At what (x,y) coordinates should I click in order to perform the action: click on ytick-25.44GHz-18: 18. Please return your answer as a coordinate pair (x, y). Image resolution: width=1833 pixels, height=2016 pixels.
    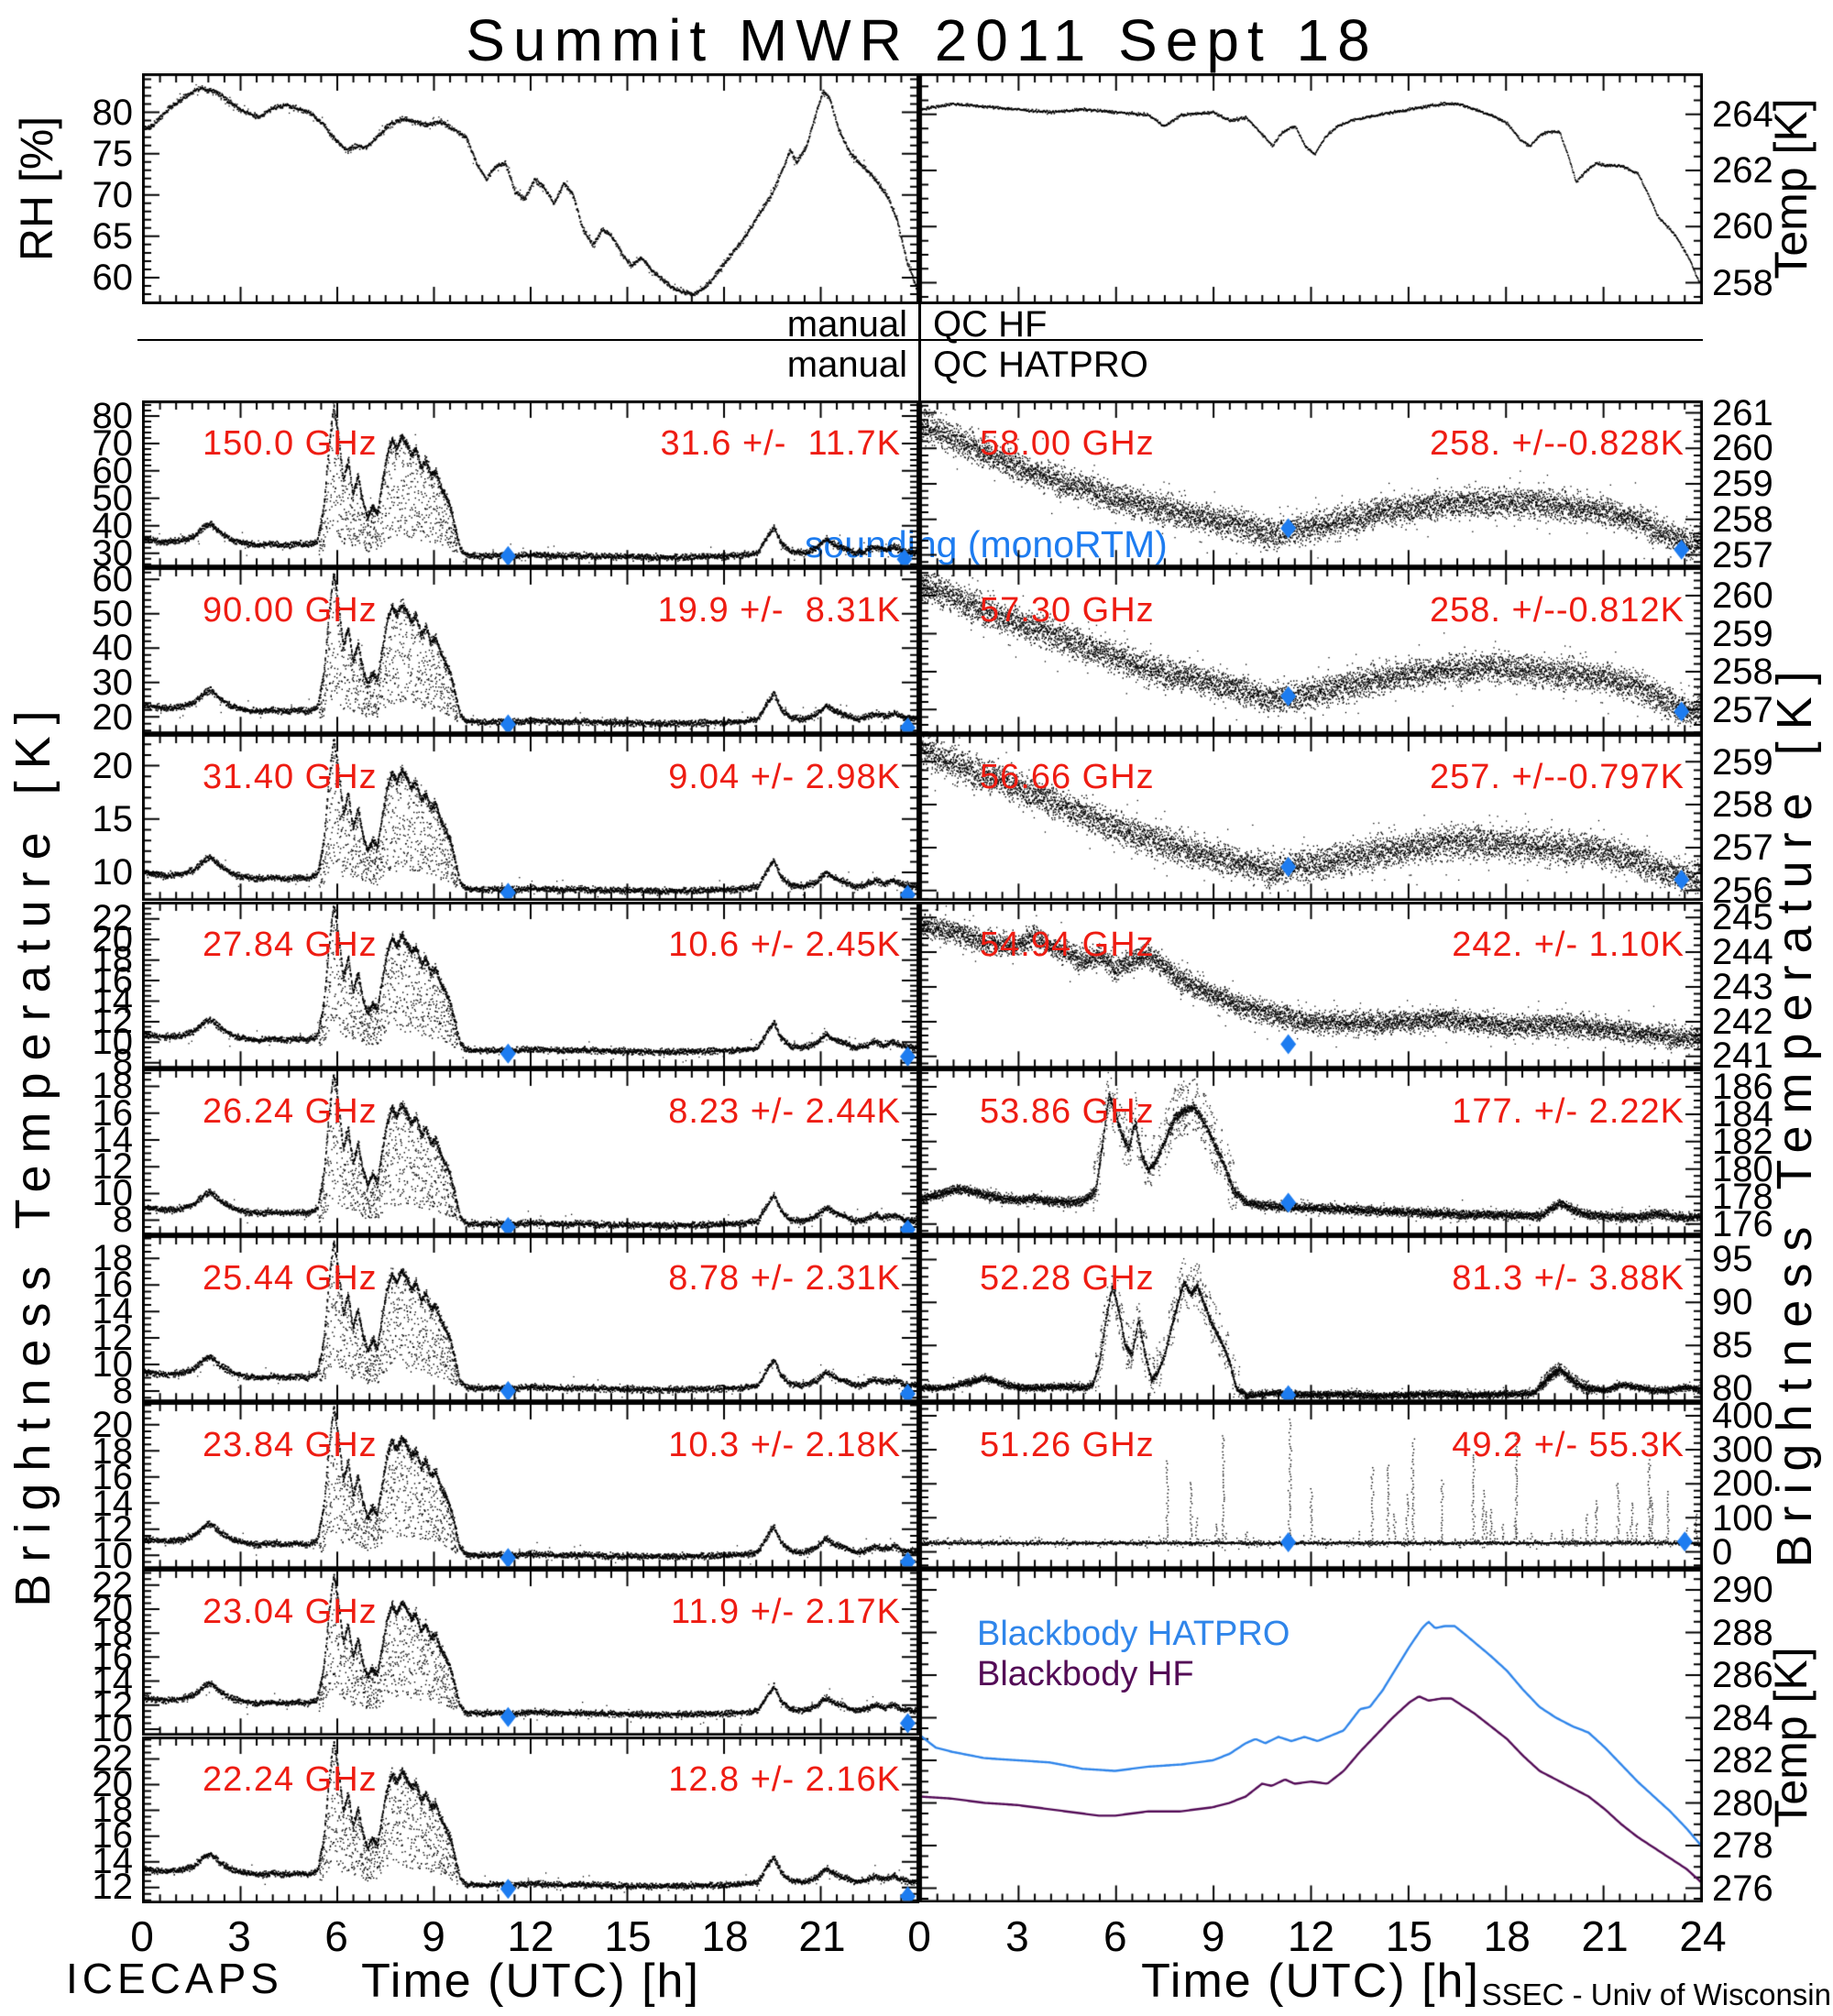
    Looking at the image, I should click on (113, 1258).